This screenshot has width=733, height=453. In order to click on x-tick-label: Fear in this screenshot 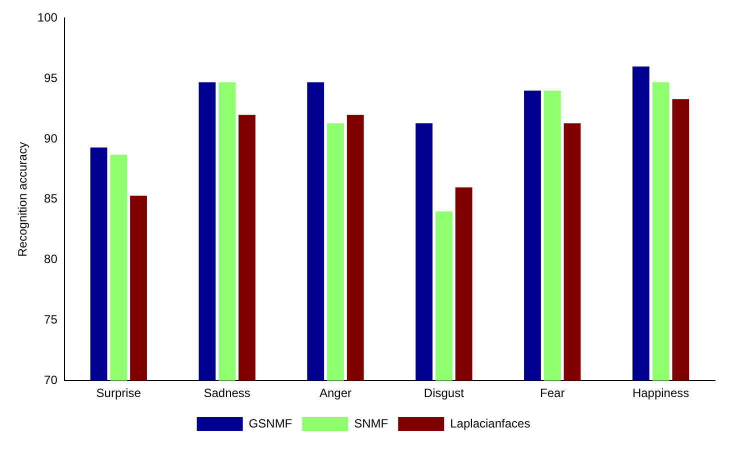, I will do `click(552, 393)`.